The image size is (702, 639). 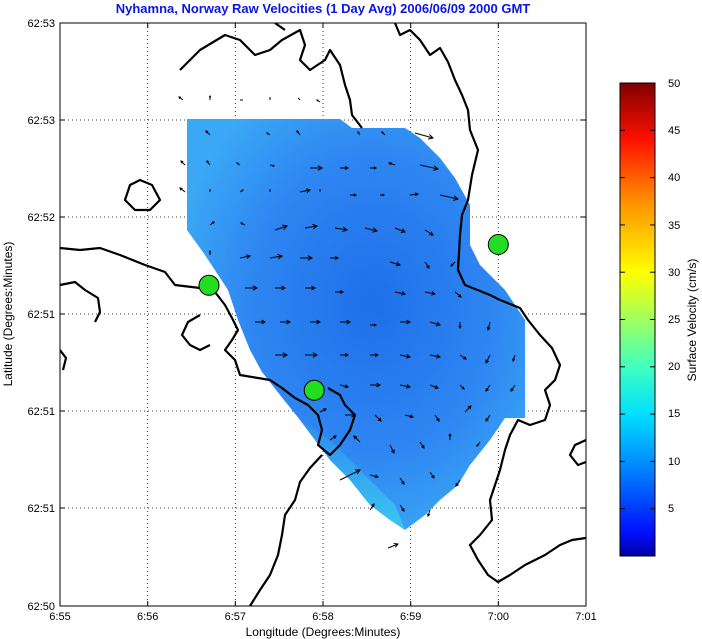 What do you see at coordinates (235, 617) in the screenshot?
I see `x-tick-label: 6:57` at bounding box center [235, 617].